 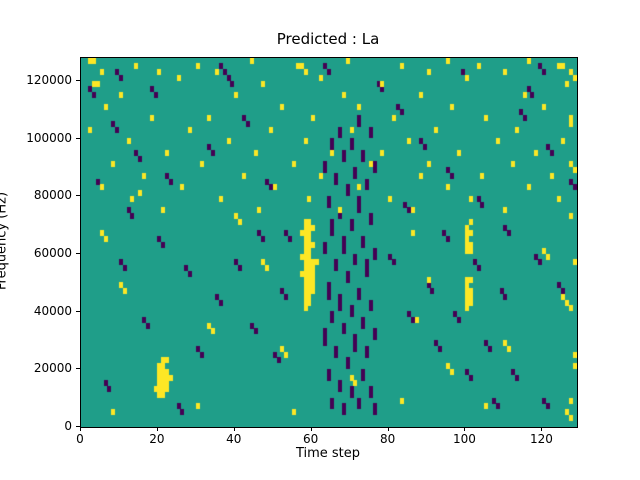 I want to click on x-tick-label: 0, so click(x=80, y=439).